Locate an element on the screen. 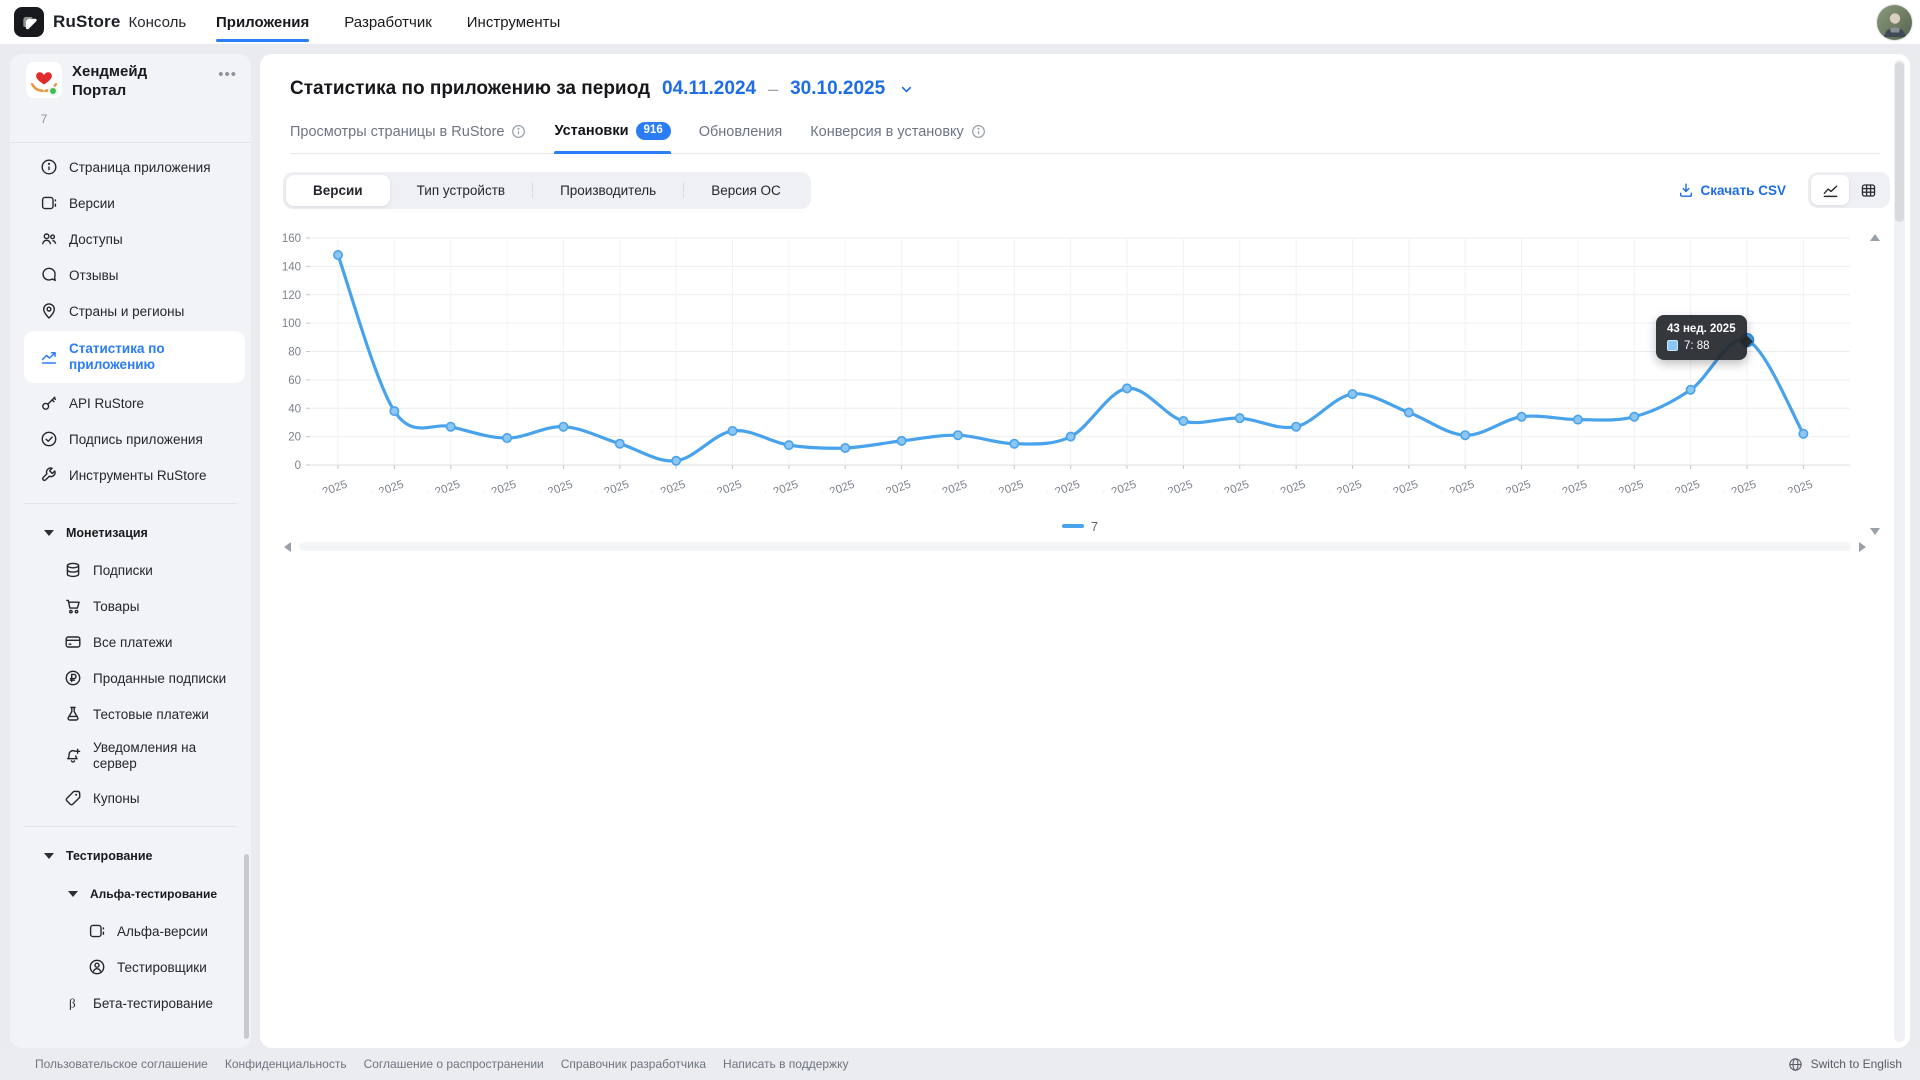 The width and height of the screenshot is (1920, 1080). globe-icon is located at coordinates (1795, 1064).